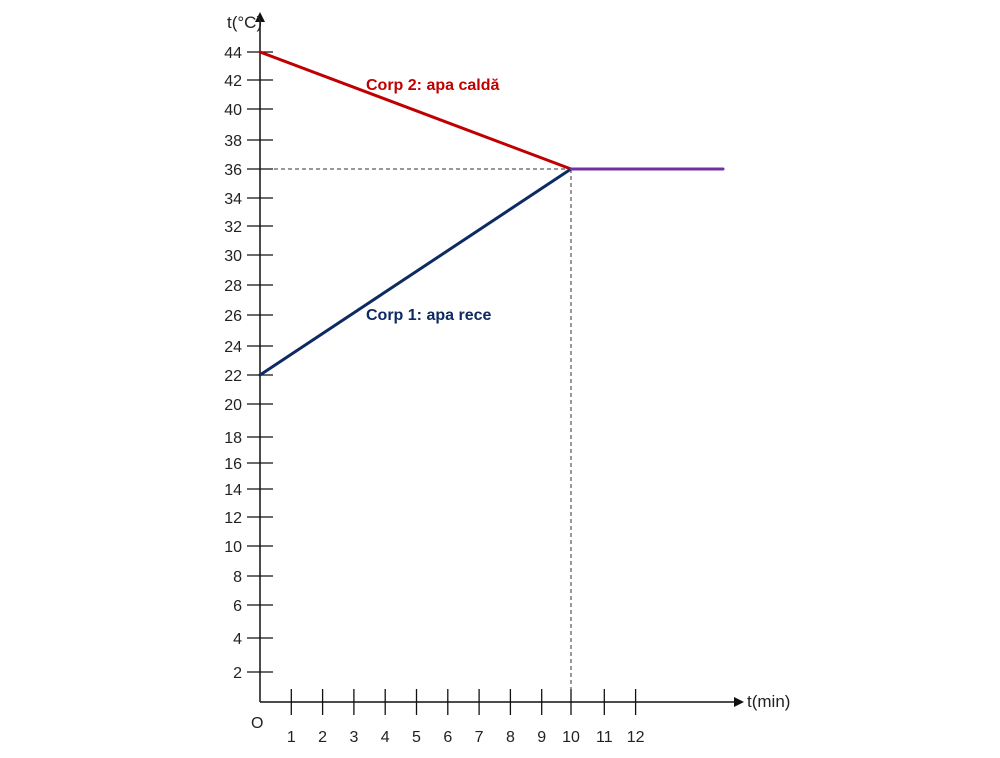  I want to click on y-tick-label: 4, so click(237, 639).